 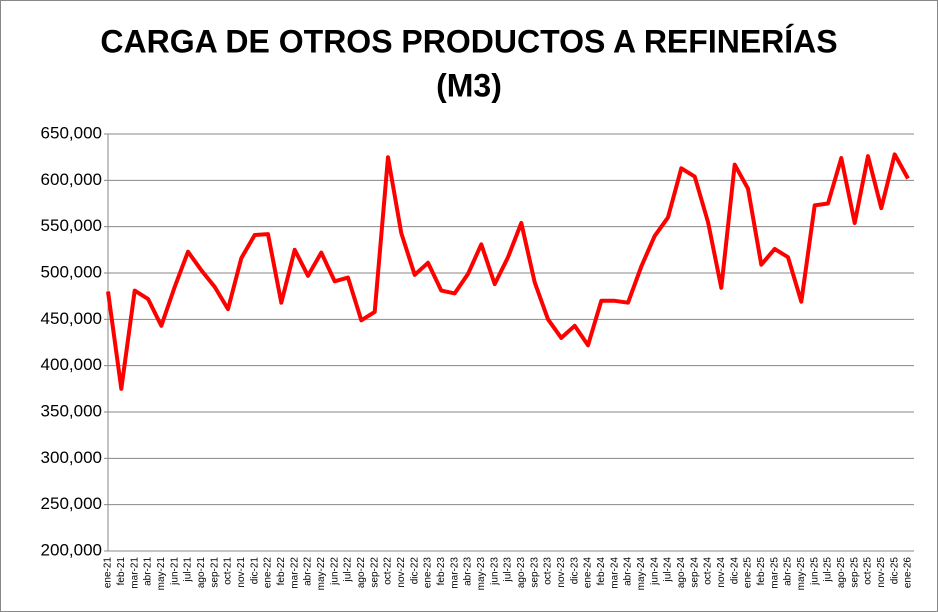 What do you see at coordinates (508, 570) in the screenshot?
I see `x-tick-label: jul-23` at bounding box center [508, 570].